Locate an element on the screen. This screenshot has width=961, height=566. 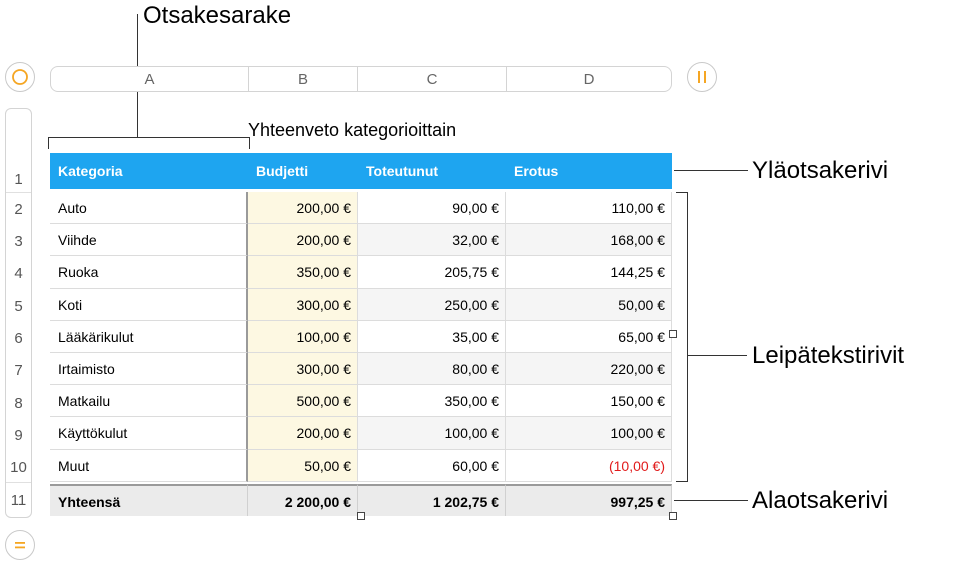
table-cell: 60,00 € is located at coordinates (432, 465).